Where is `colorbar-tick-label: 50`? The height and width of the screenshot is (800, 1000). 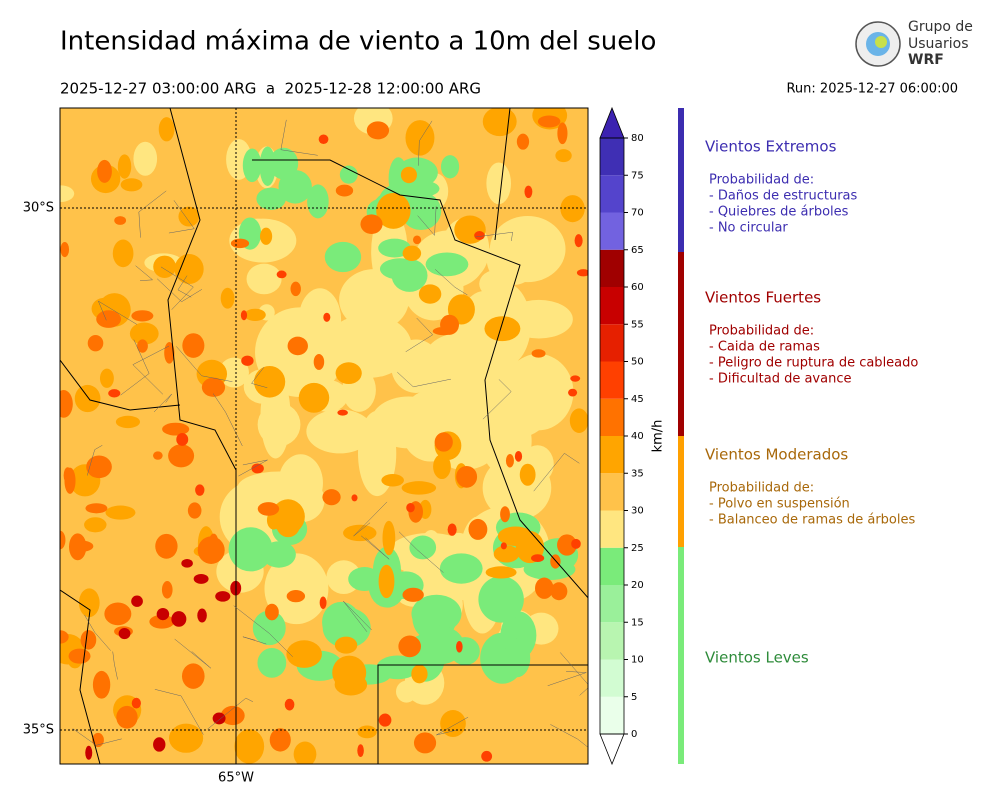 colorbar-tick-label: 50 is located at coordinates (637, 362).